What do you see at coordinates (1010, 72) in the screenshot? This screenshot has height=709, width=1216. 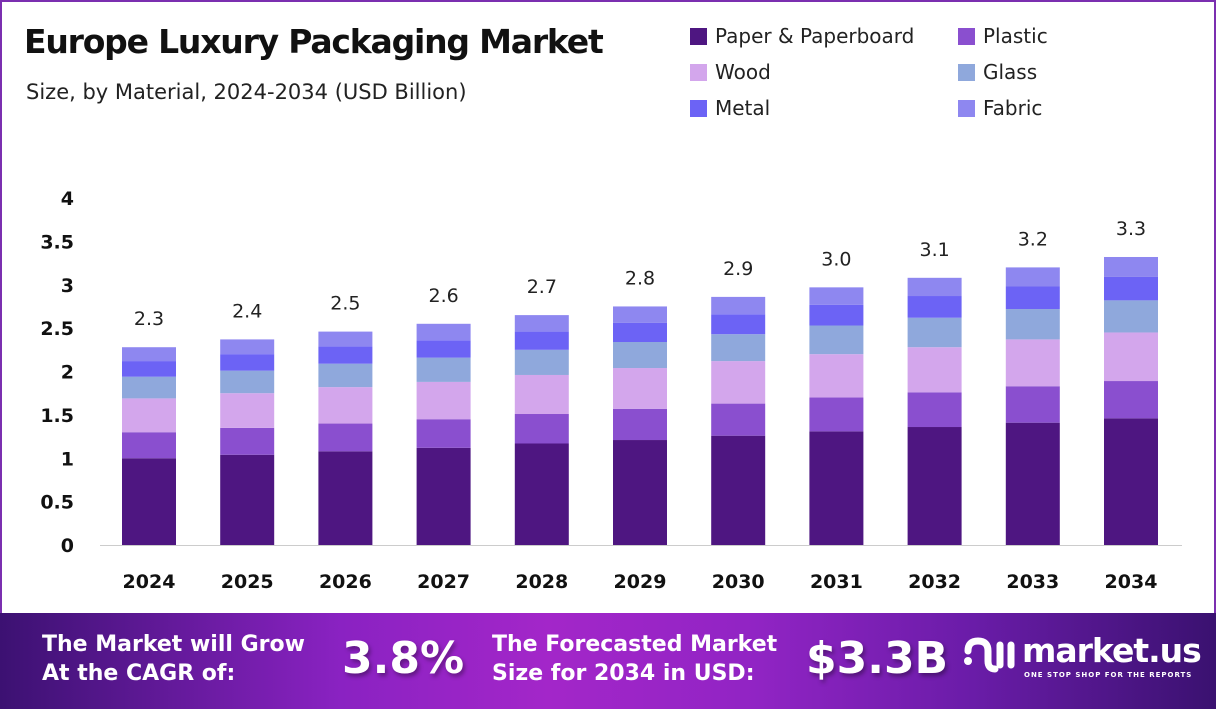 I see `legend-label: Glass` at bounding box center [1010, 72].